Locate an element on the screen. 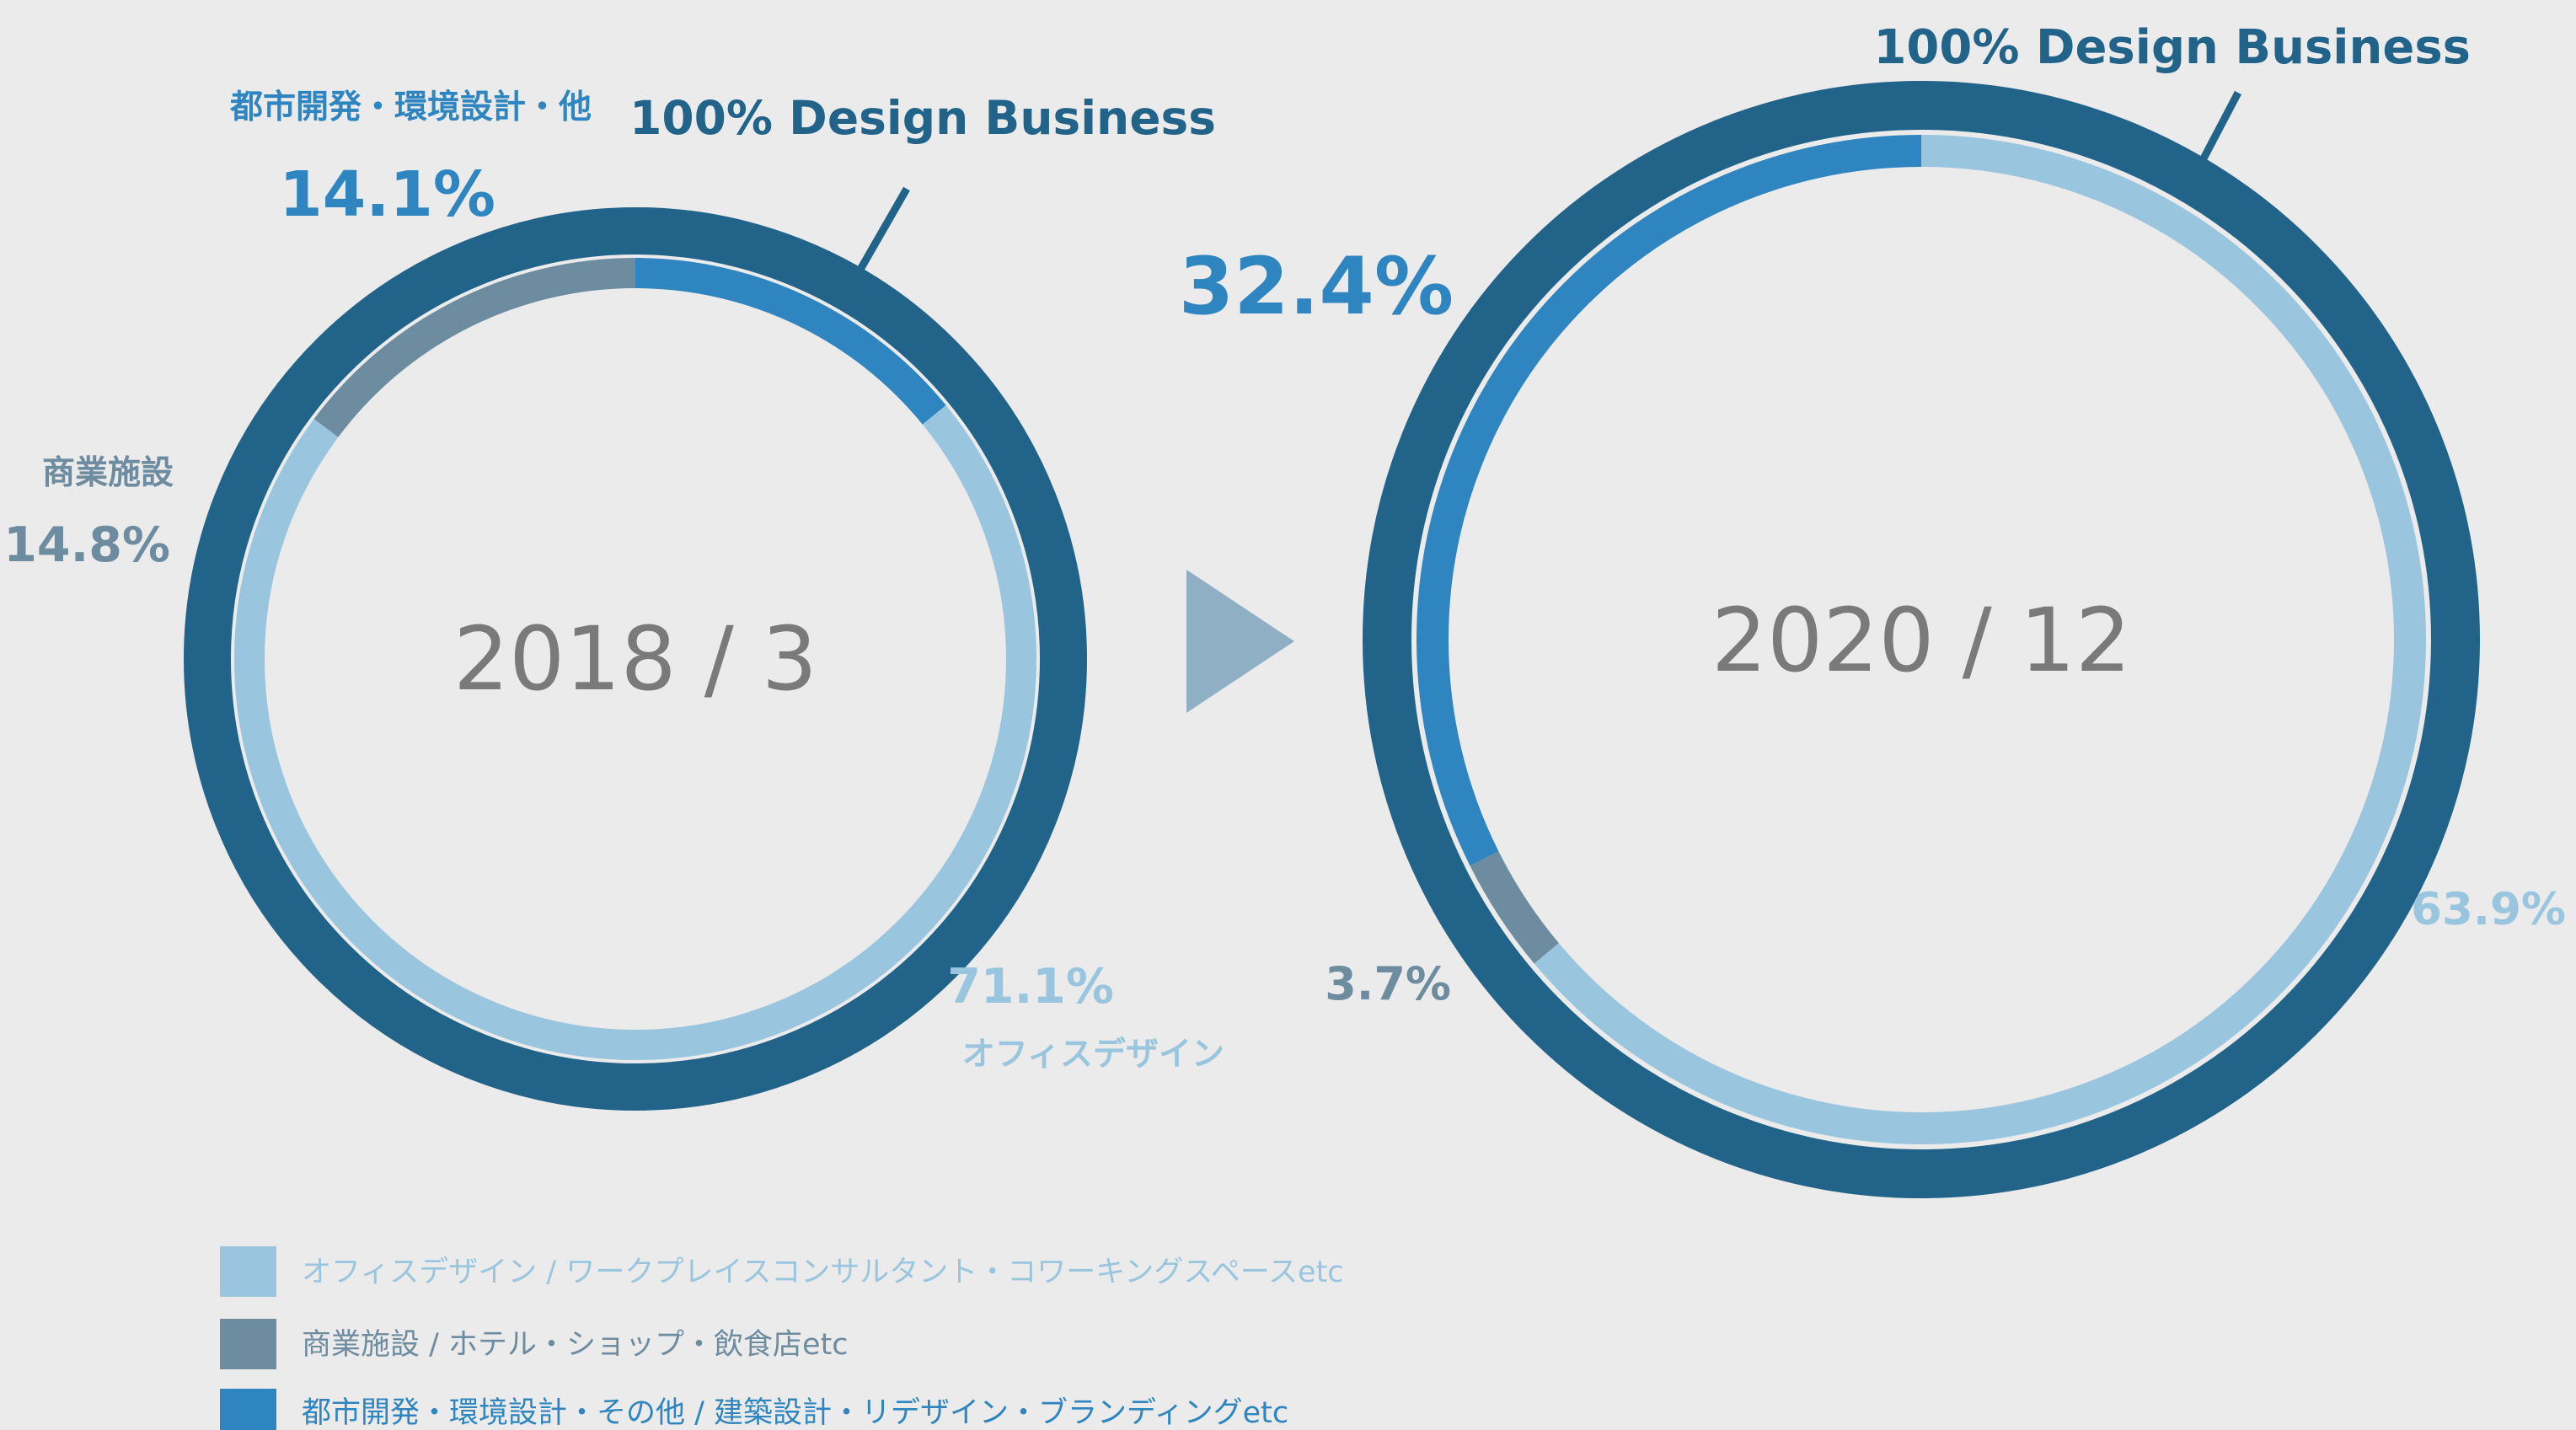 The width and height of the screenshot is (2576, 1430). office-value-2018: 71.1% is located at coordinates (1030, 987).